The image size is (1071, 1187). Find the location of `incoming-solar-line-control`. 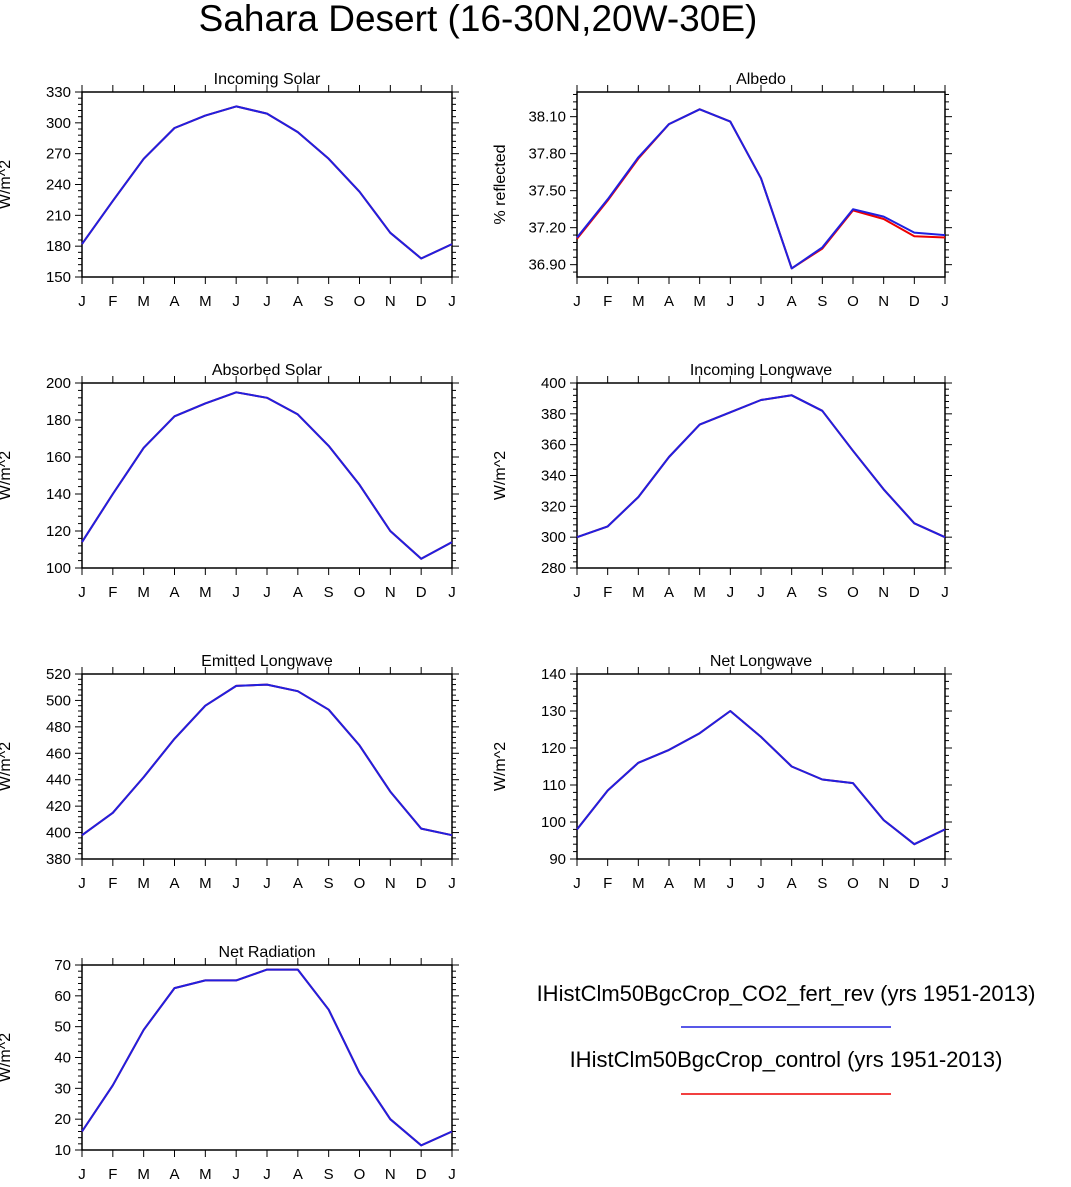

incoming-solar-line-control is located at coordinates (267, 182).